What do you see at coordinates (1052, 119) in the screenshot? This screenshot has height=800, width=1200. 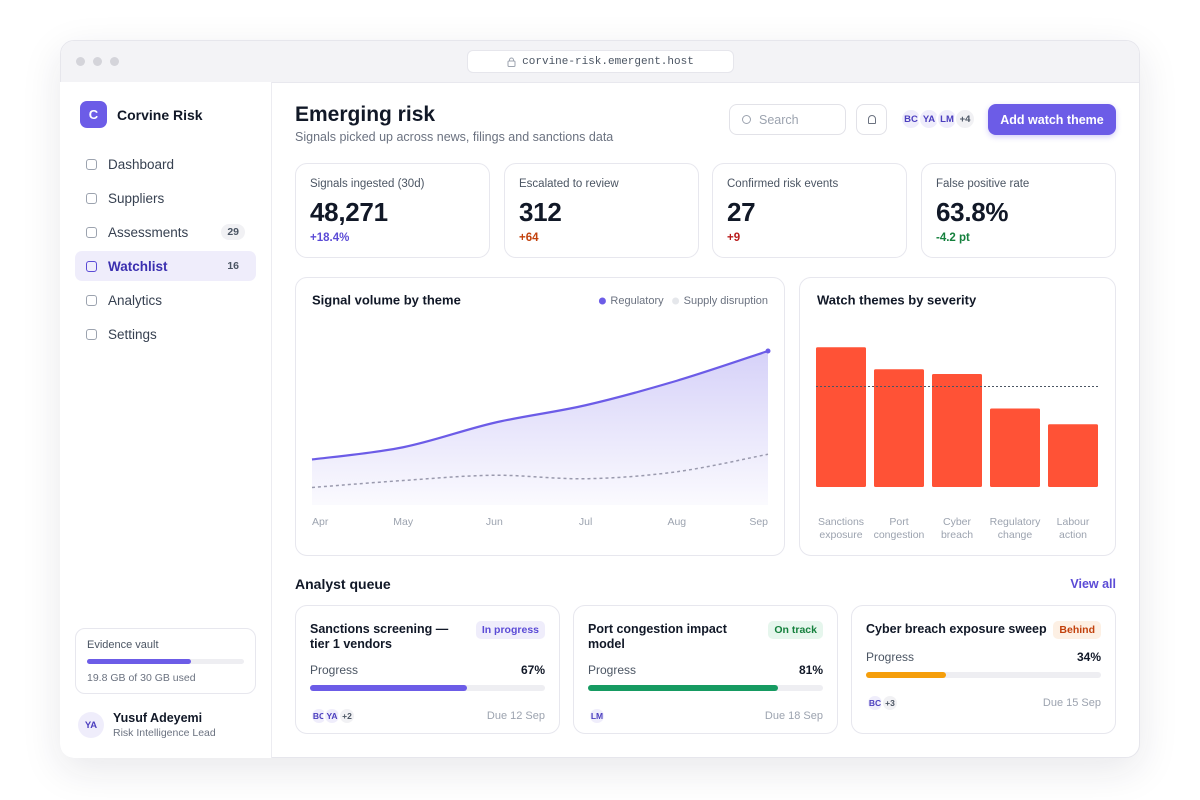 I see `add-theme-button: Add watch theme` at bounding box center [1052, 119].